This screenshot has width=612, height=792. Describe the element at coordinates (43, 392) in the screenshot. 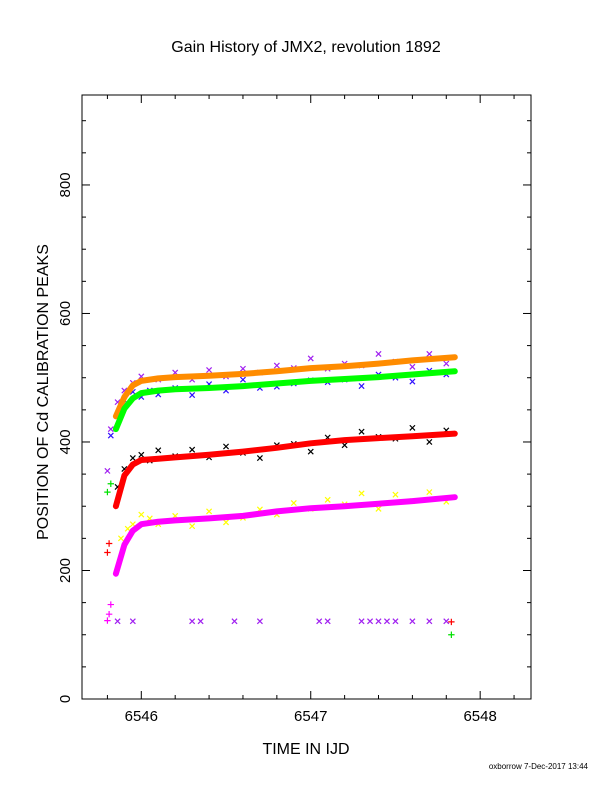

I see `y-axis-label: POSITION OF Cd CALIBRATION PEAKS` at that location.